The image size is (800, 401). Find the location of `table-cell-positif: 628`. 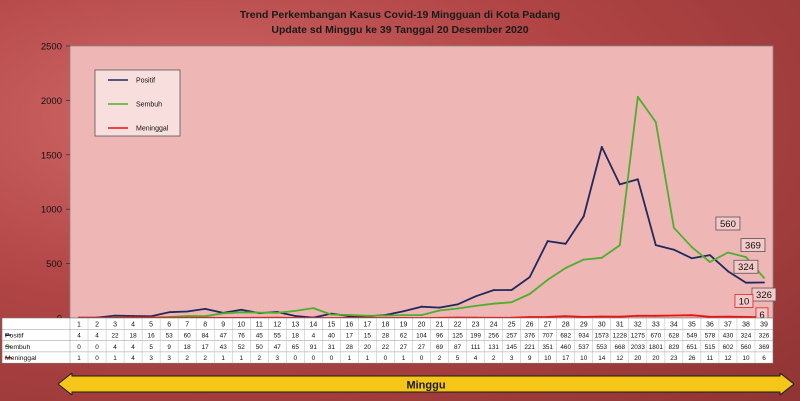

table-cell-positif: 628 is located at coordinates (674, 336).